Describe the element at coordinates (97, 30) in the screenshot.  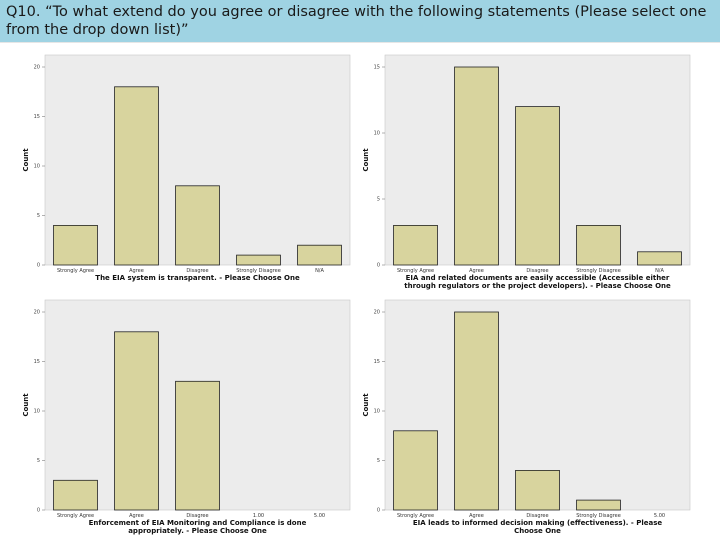
I see `question-line-2: from the drop down list)”` at that location.